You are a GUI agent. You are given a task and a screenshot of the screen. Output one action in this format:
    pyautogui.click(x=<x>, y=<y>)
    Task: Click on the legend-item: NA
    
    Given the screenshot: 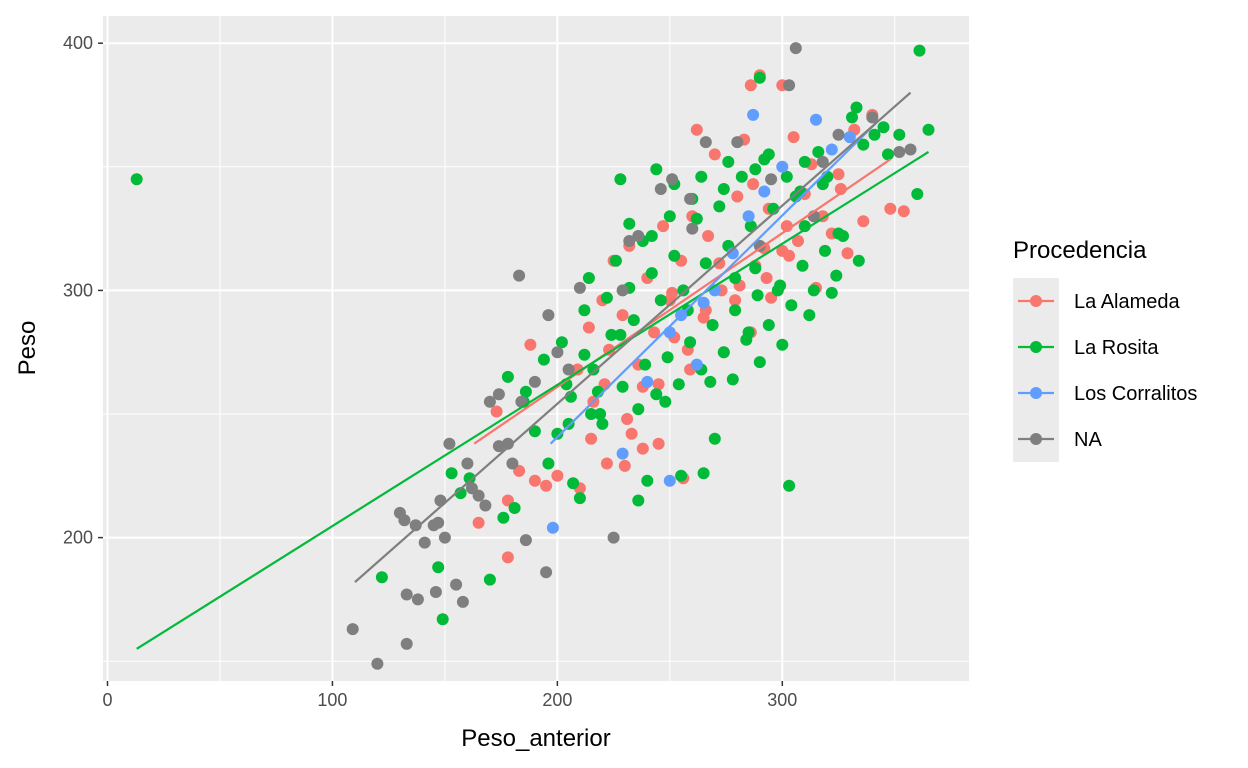 What is the action you would take?
    pyautogui.click(x=1060, y=440)
    